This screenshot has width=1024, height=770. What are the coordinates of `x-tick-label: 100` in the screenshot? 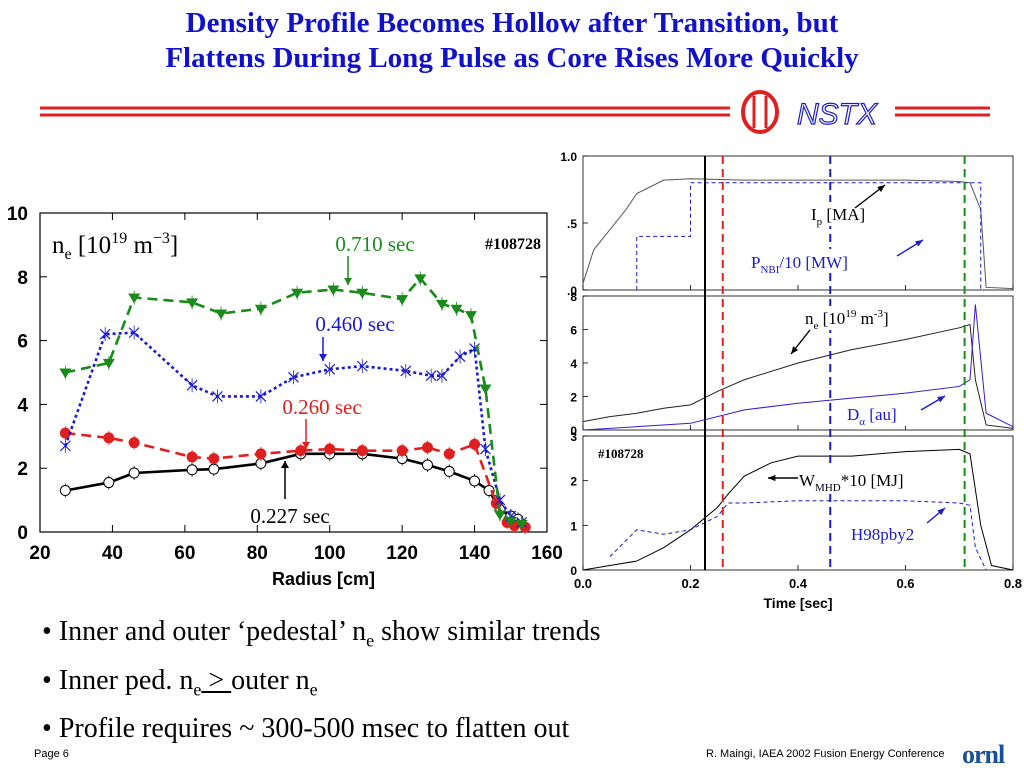 It's located at (330, 553).